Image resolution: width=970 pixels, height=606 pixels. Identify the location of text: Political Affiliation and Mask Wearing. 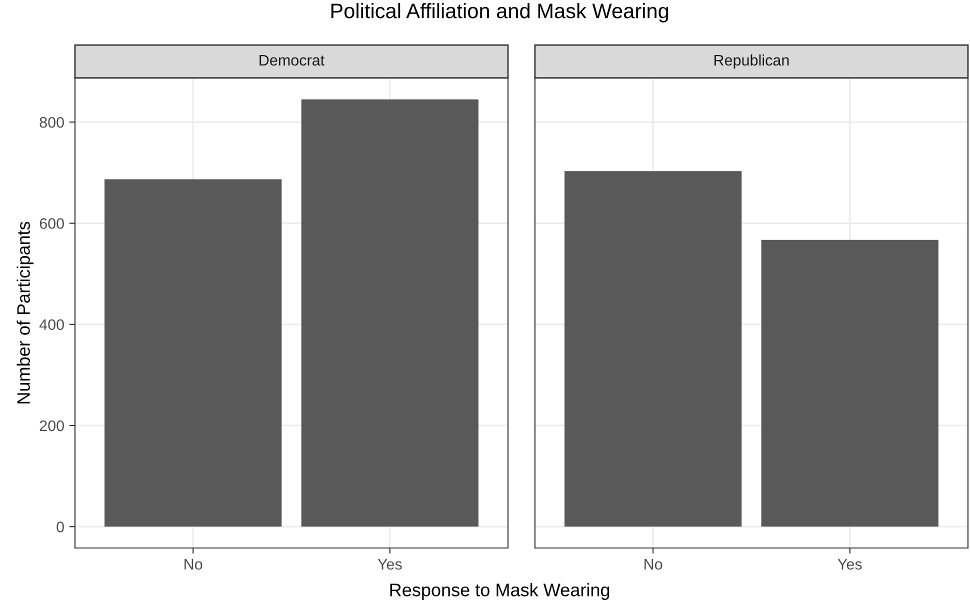
(499, 12).